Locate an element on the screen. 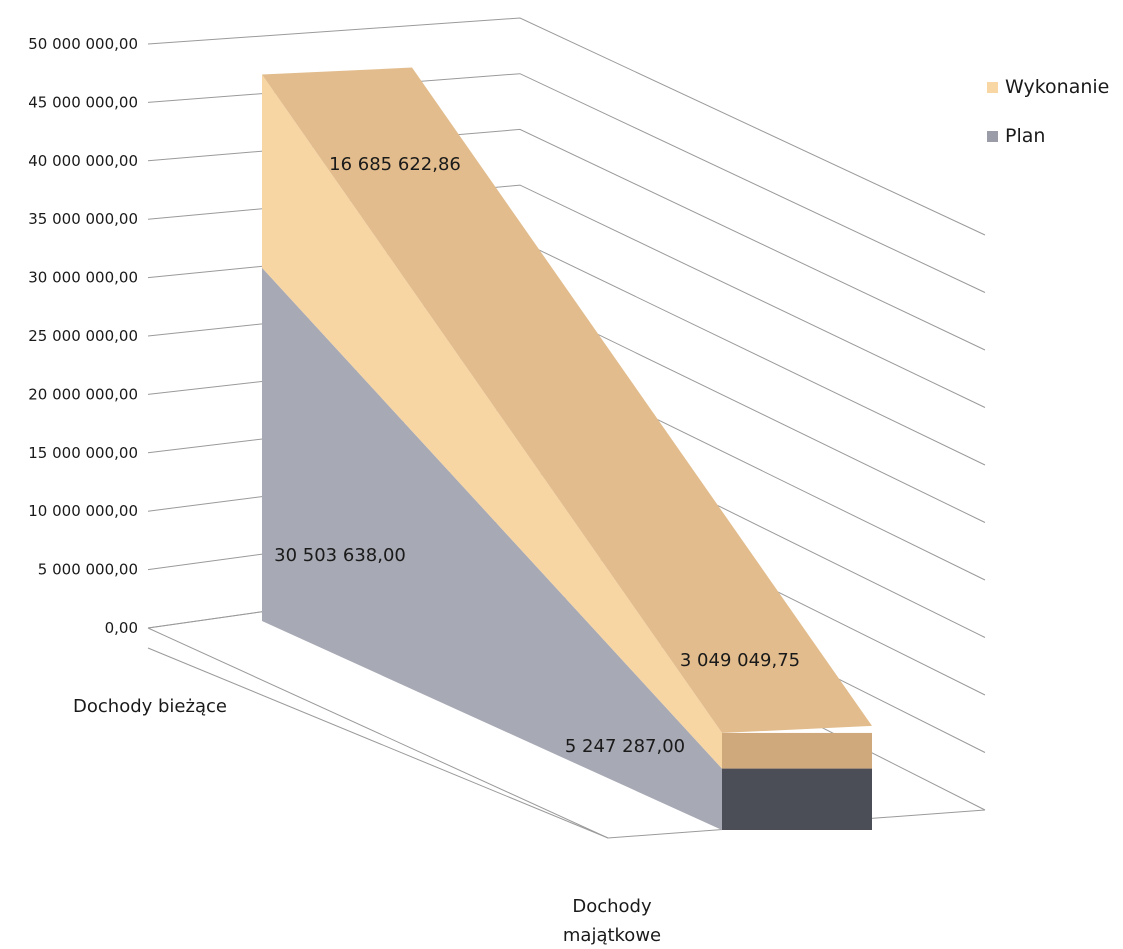 This screenshot has width=1123, height=949. y-tick-label: 35 000 000,00 is located at coordinates (83, 219).